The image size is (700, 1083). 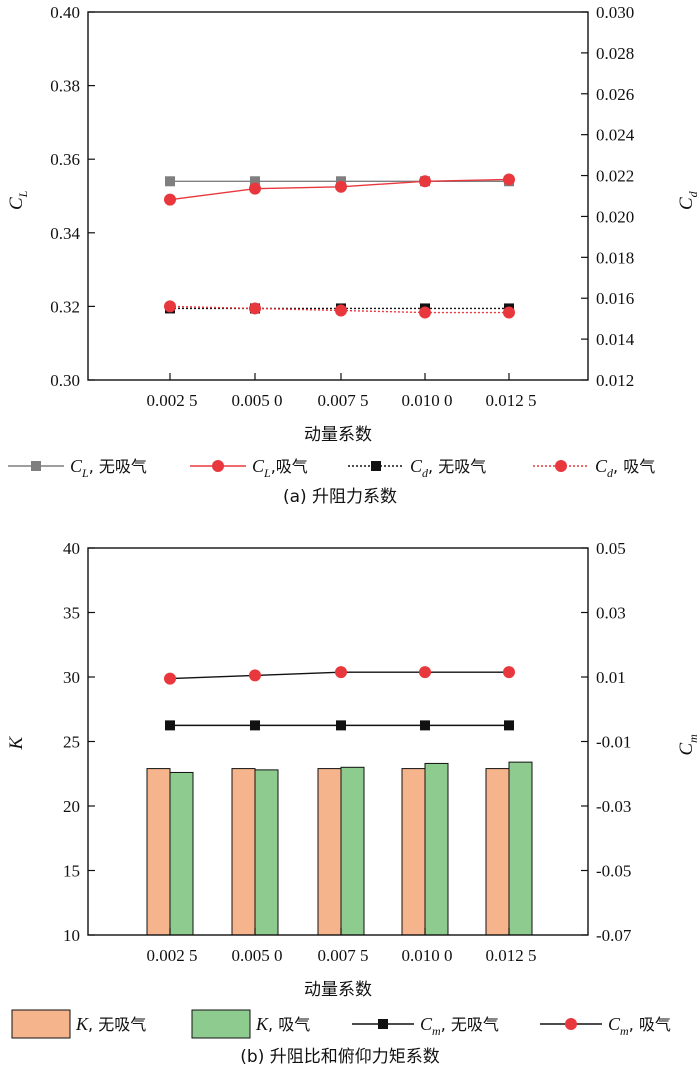 What do you see at coordinates (448, 468) in the screenshot?
I see `legend-label: Cd, 无吸气` at bounding box center [448, 468].